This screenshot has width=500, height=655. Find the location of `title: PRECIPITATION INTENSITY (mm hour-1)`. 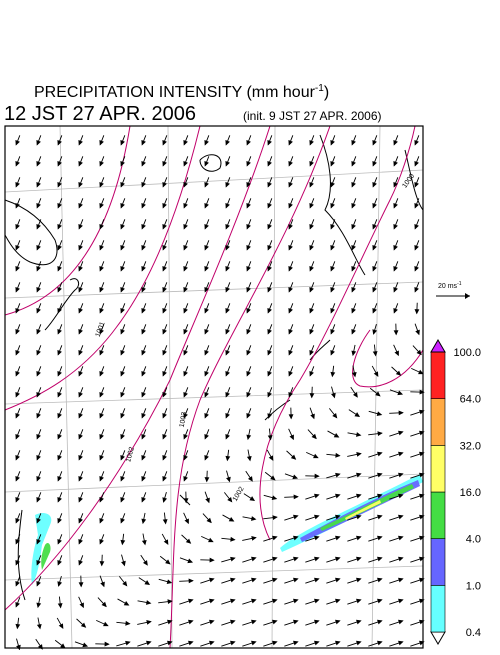

title: PRECIPITATION INTENSITY (mm hour-1) is located at coordinates (181, 92).